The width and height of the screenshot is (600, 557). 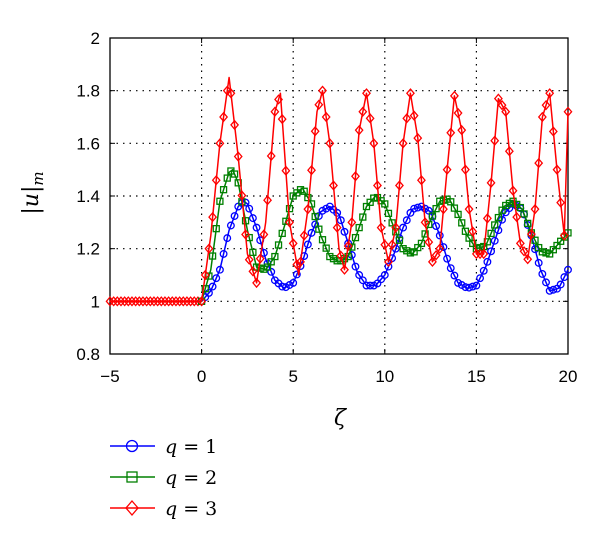 What do you see at coordinates (191, 478) in the screenshot?
I see `legend-label: q = 2` at bounding box center [191, 478].